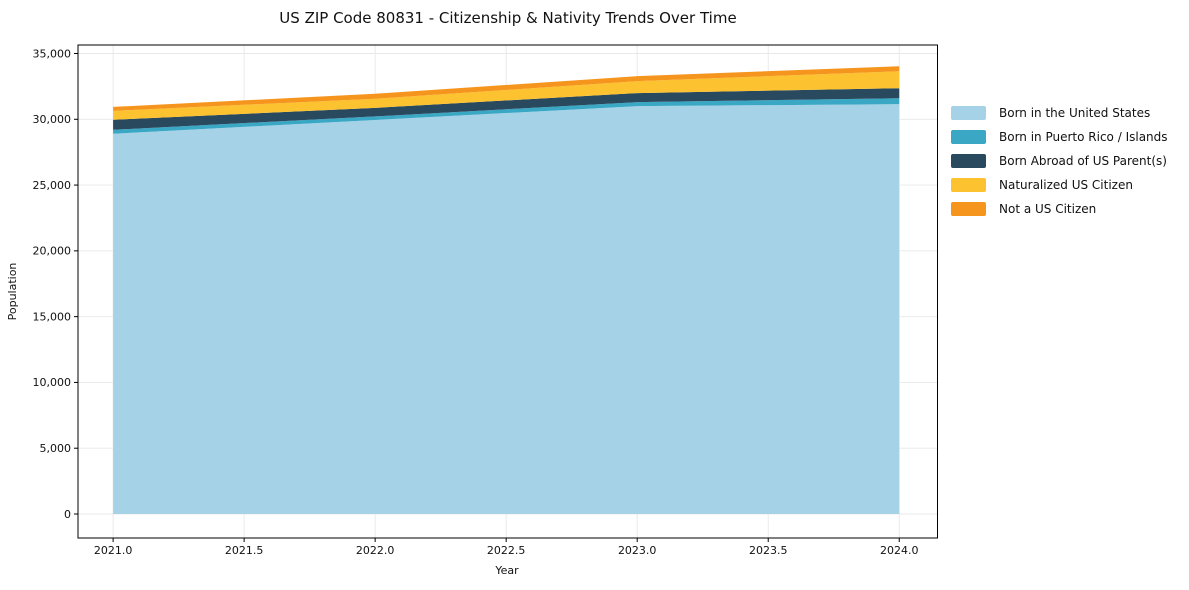  Describe the element at coordinates (1048, 209) in the screenshot. I see `legend-label: Not a US Citizen` at that location.